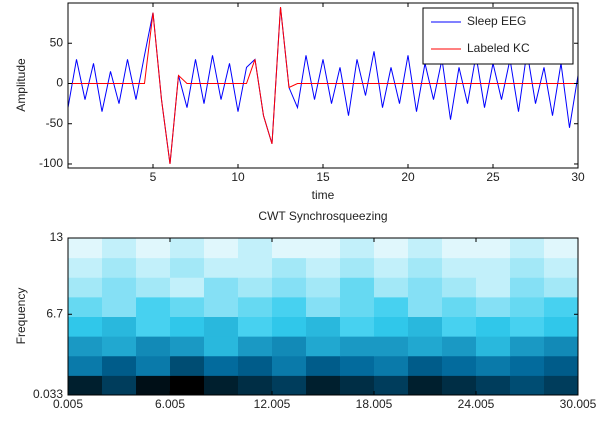 The width and height of the screenshot is (609, 421). What do you see at coordinates (238, 177) in the screenshot?
I see `x-tick-label: 10` at bounding box center [238, 177].